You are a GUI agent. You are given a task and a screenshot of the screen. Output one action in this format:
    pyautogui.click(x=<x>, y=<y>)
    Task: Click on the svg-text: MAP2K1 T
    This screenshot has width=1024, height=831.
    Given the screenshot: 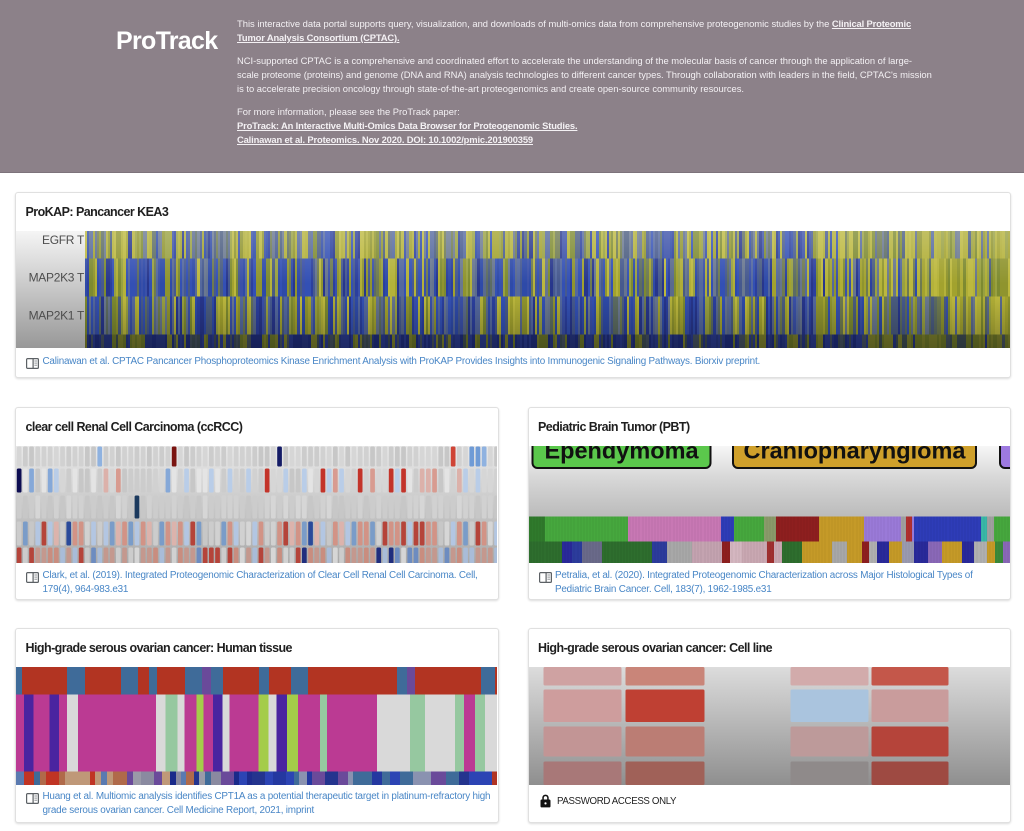 What is the action you would take?
    pyautogui.click(x=57, y=316)
    